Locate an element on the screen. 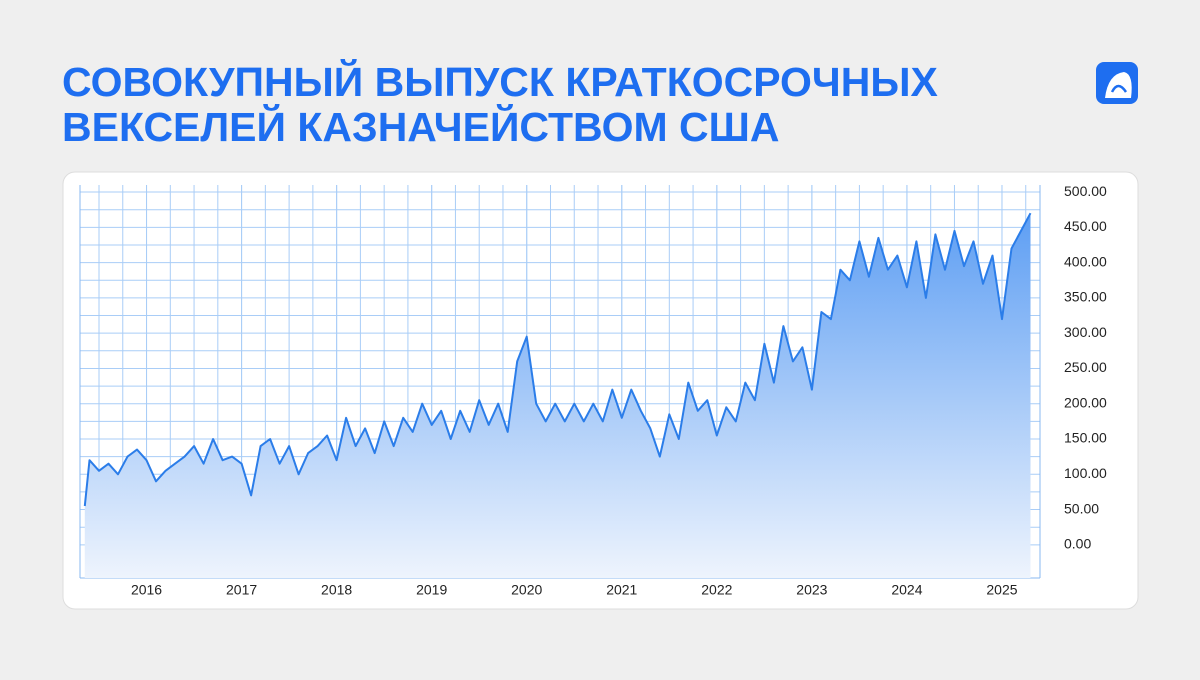 Image resolution: width=1200 pixels, height=680 pixels. y-tick-label: 250.00 is located at coordinates (1085, 367).